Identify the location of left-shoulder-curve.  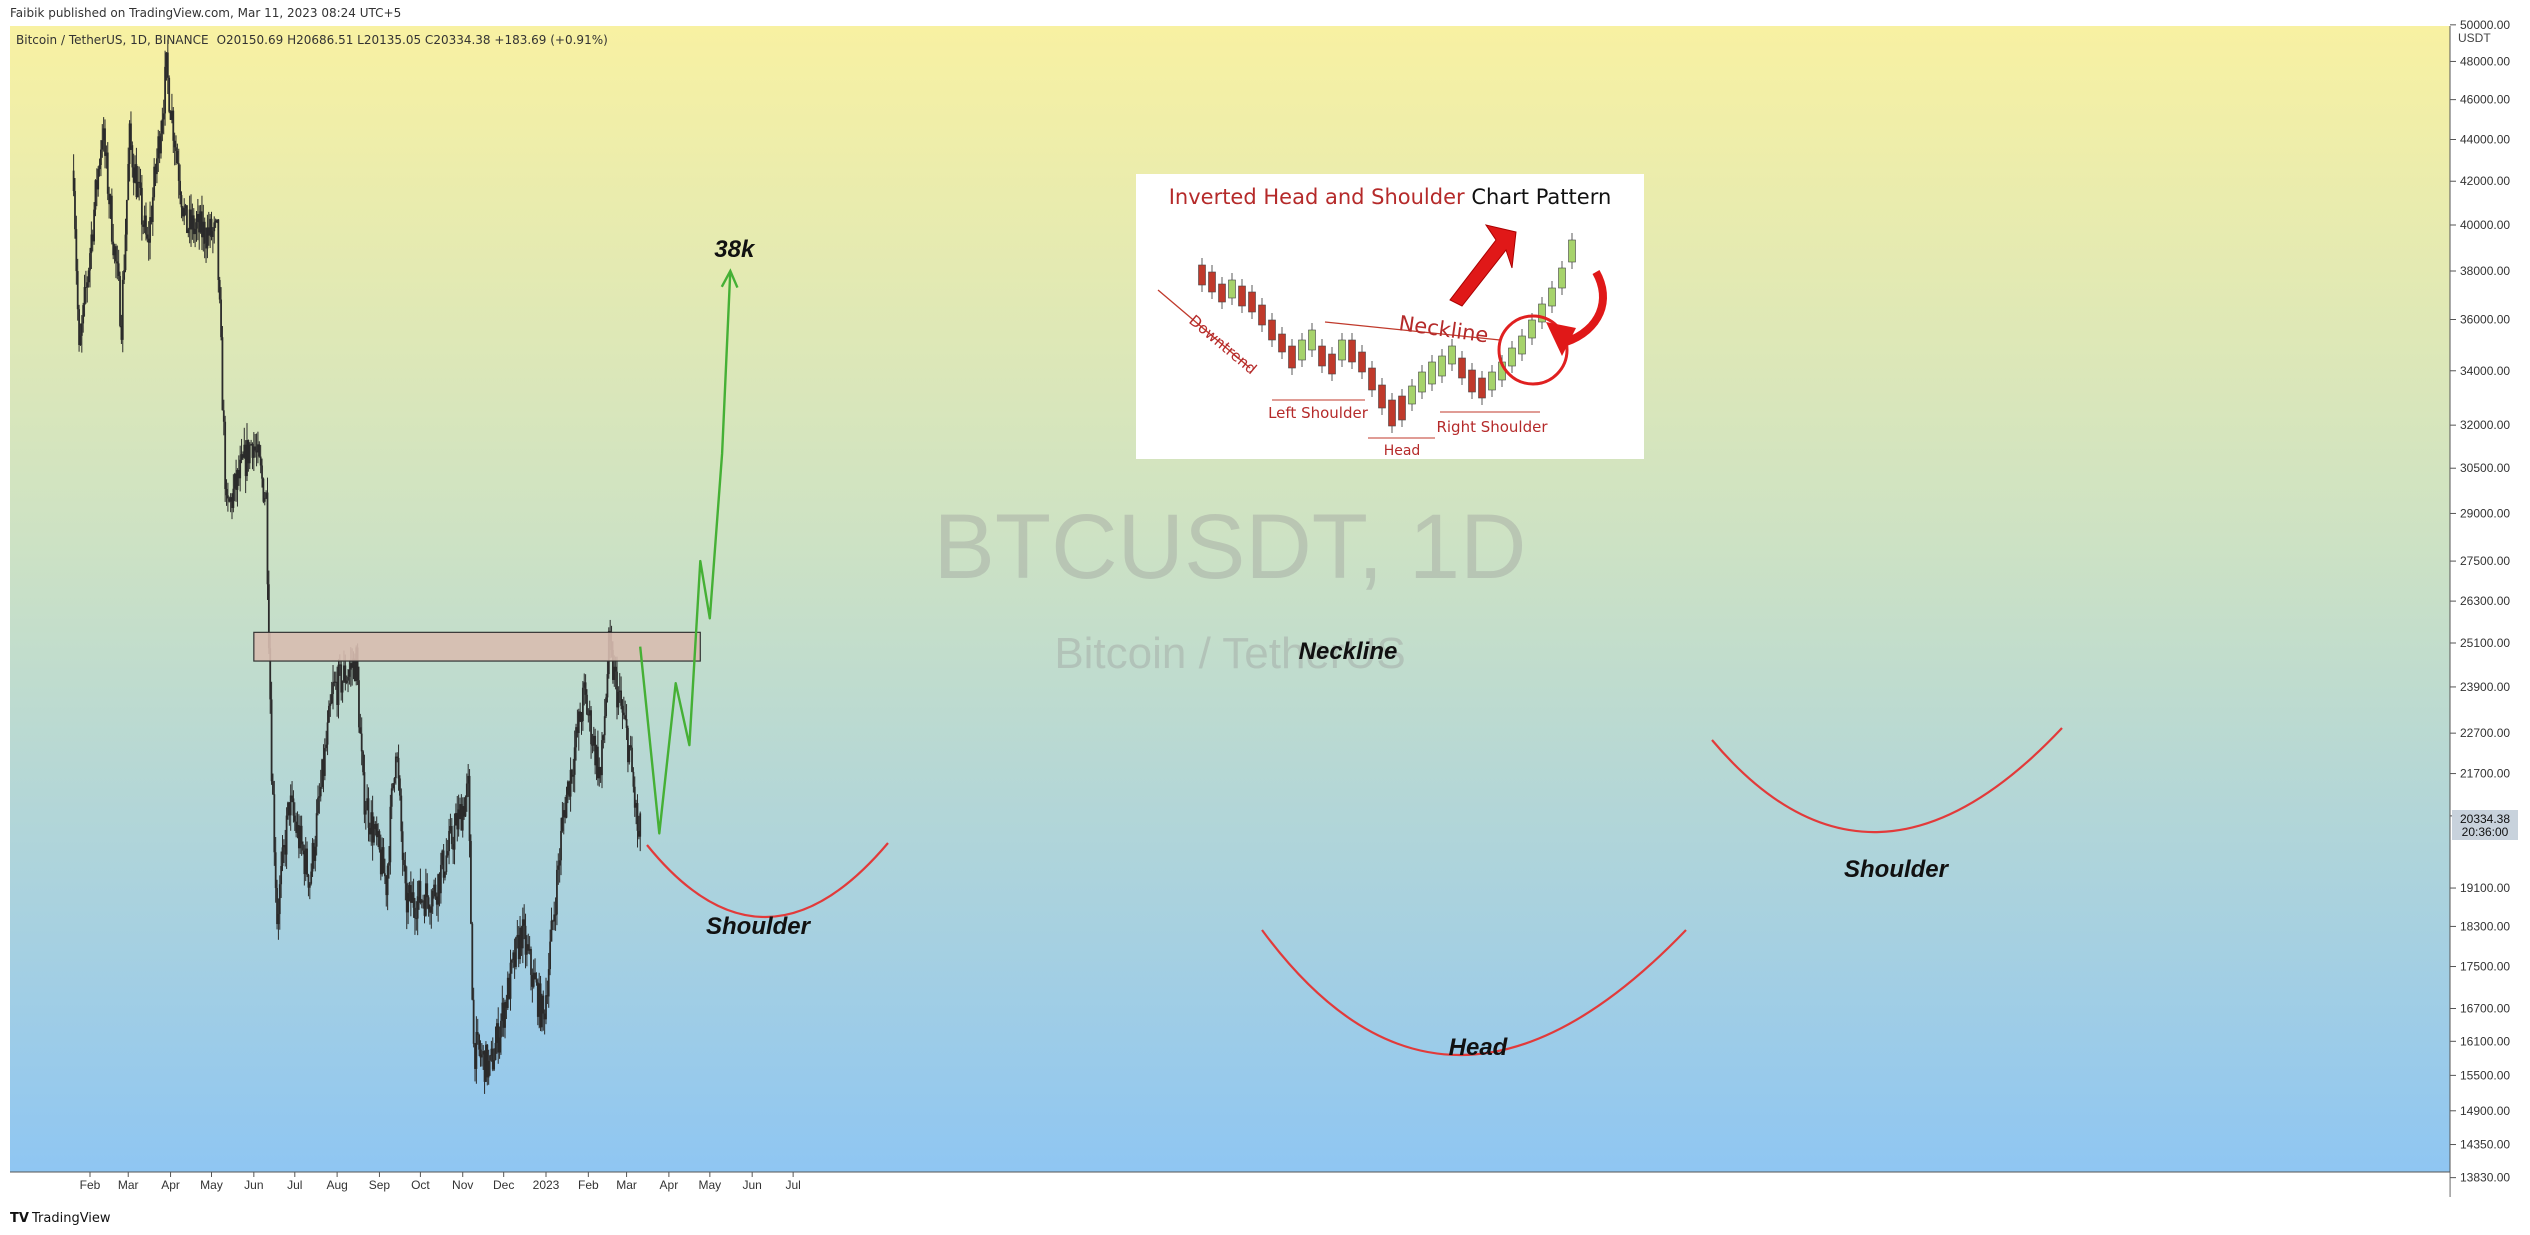
(767, 880).